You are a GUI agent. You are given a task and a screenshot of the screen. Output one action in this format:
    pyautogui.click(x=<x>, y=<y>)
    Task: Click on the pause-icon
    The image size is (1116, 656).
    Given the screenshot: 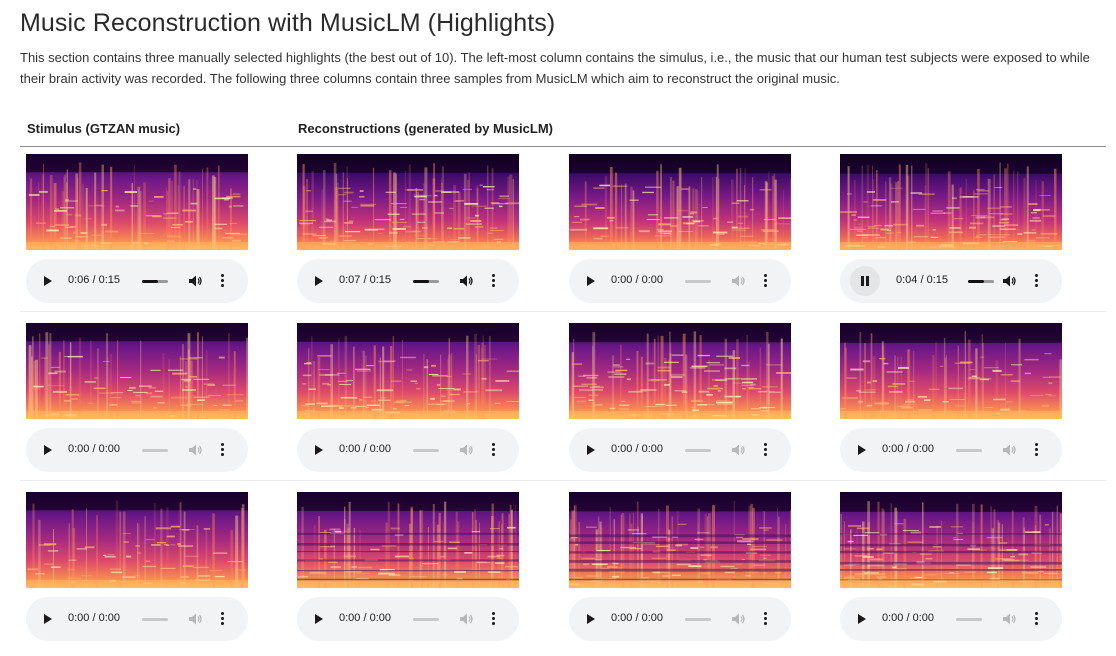 What is the action you would take?
    pyautogui.click(x=865, y=281)
    